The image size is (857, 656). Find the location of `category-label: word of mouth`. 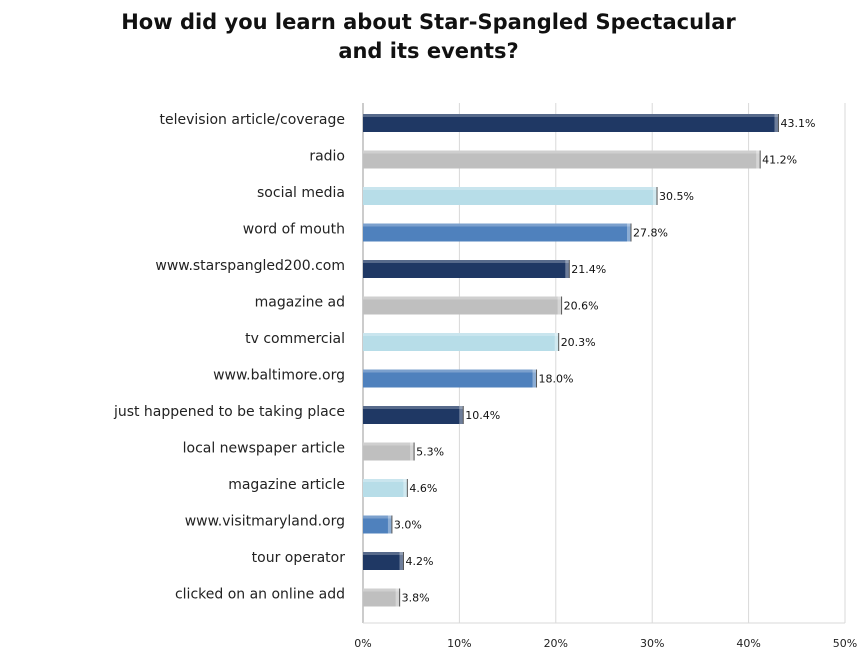

category-label: word of mouth is located at coordinates (294, 230).